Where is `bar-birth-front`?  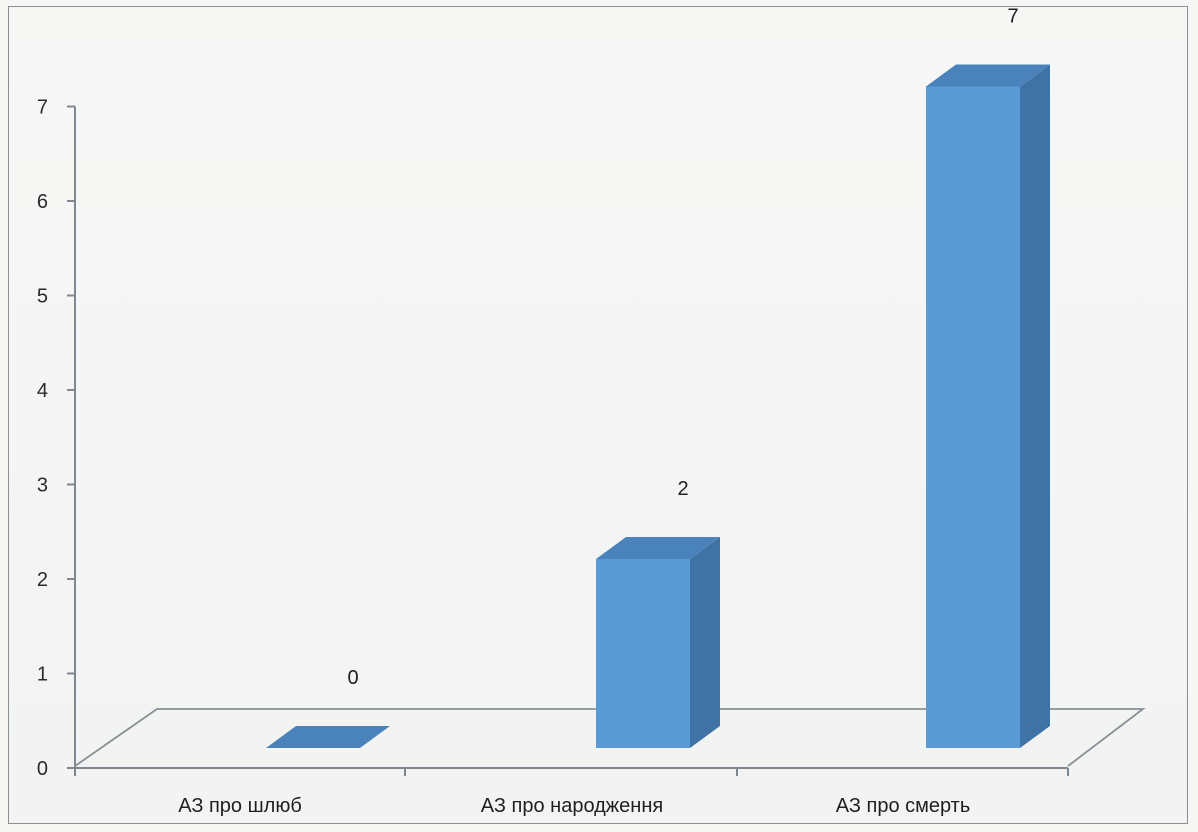 bar-birth-front is located at coordinates (643, 653).